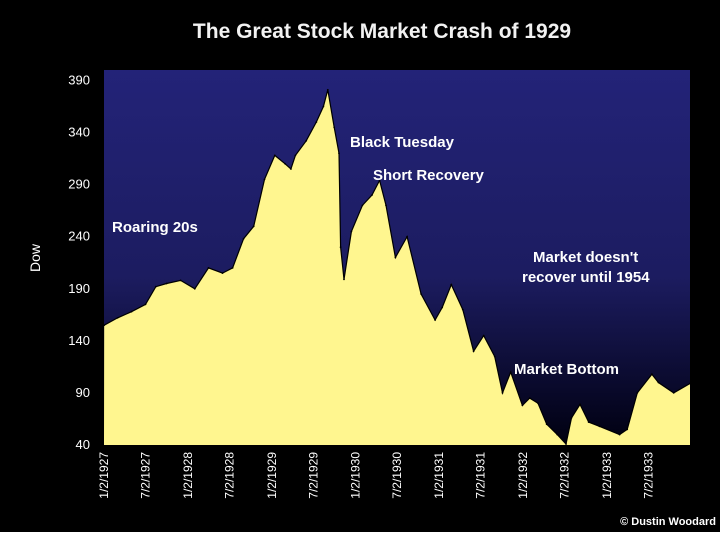  What do you see at coordinates (79, 340) in the screenshot?
I see `y-tick-140: 140` at bounding box center [79, 340].